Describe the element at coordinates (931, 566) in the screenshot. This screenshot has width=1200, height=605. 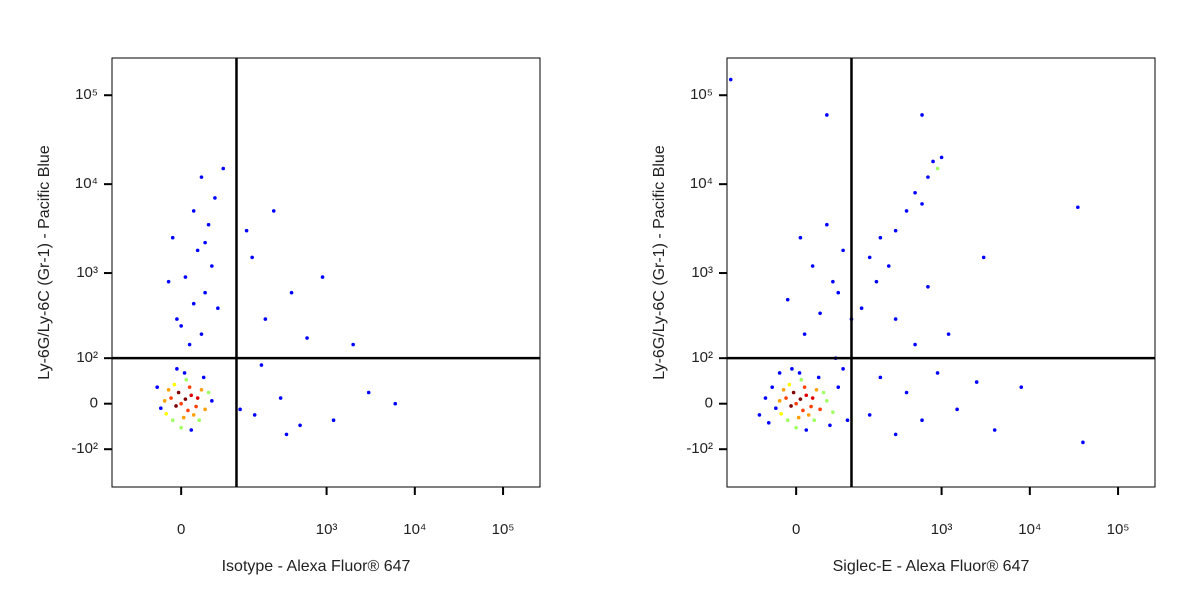
I see `x-axis-label: Siglec-E - Alexa Fluor® 647` at that location.